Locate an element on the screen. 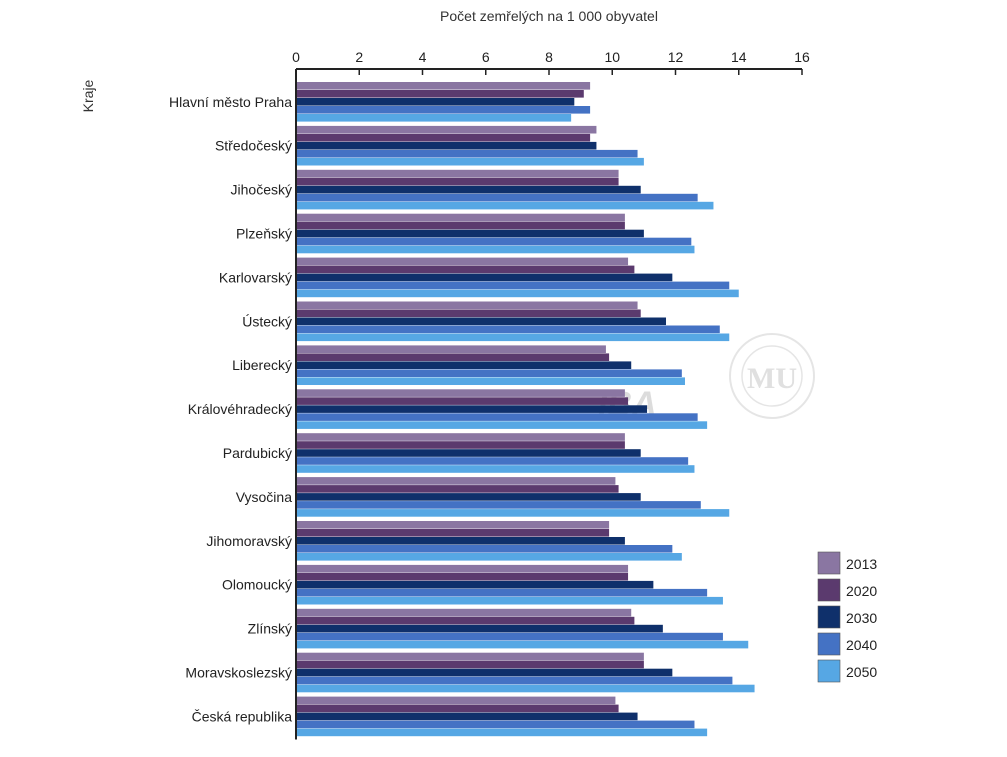 Image resolution: width=1007 pixels, height=757 pixels. legend-label-2040: 2040 is located at coordinates (861, 645).